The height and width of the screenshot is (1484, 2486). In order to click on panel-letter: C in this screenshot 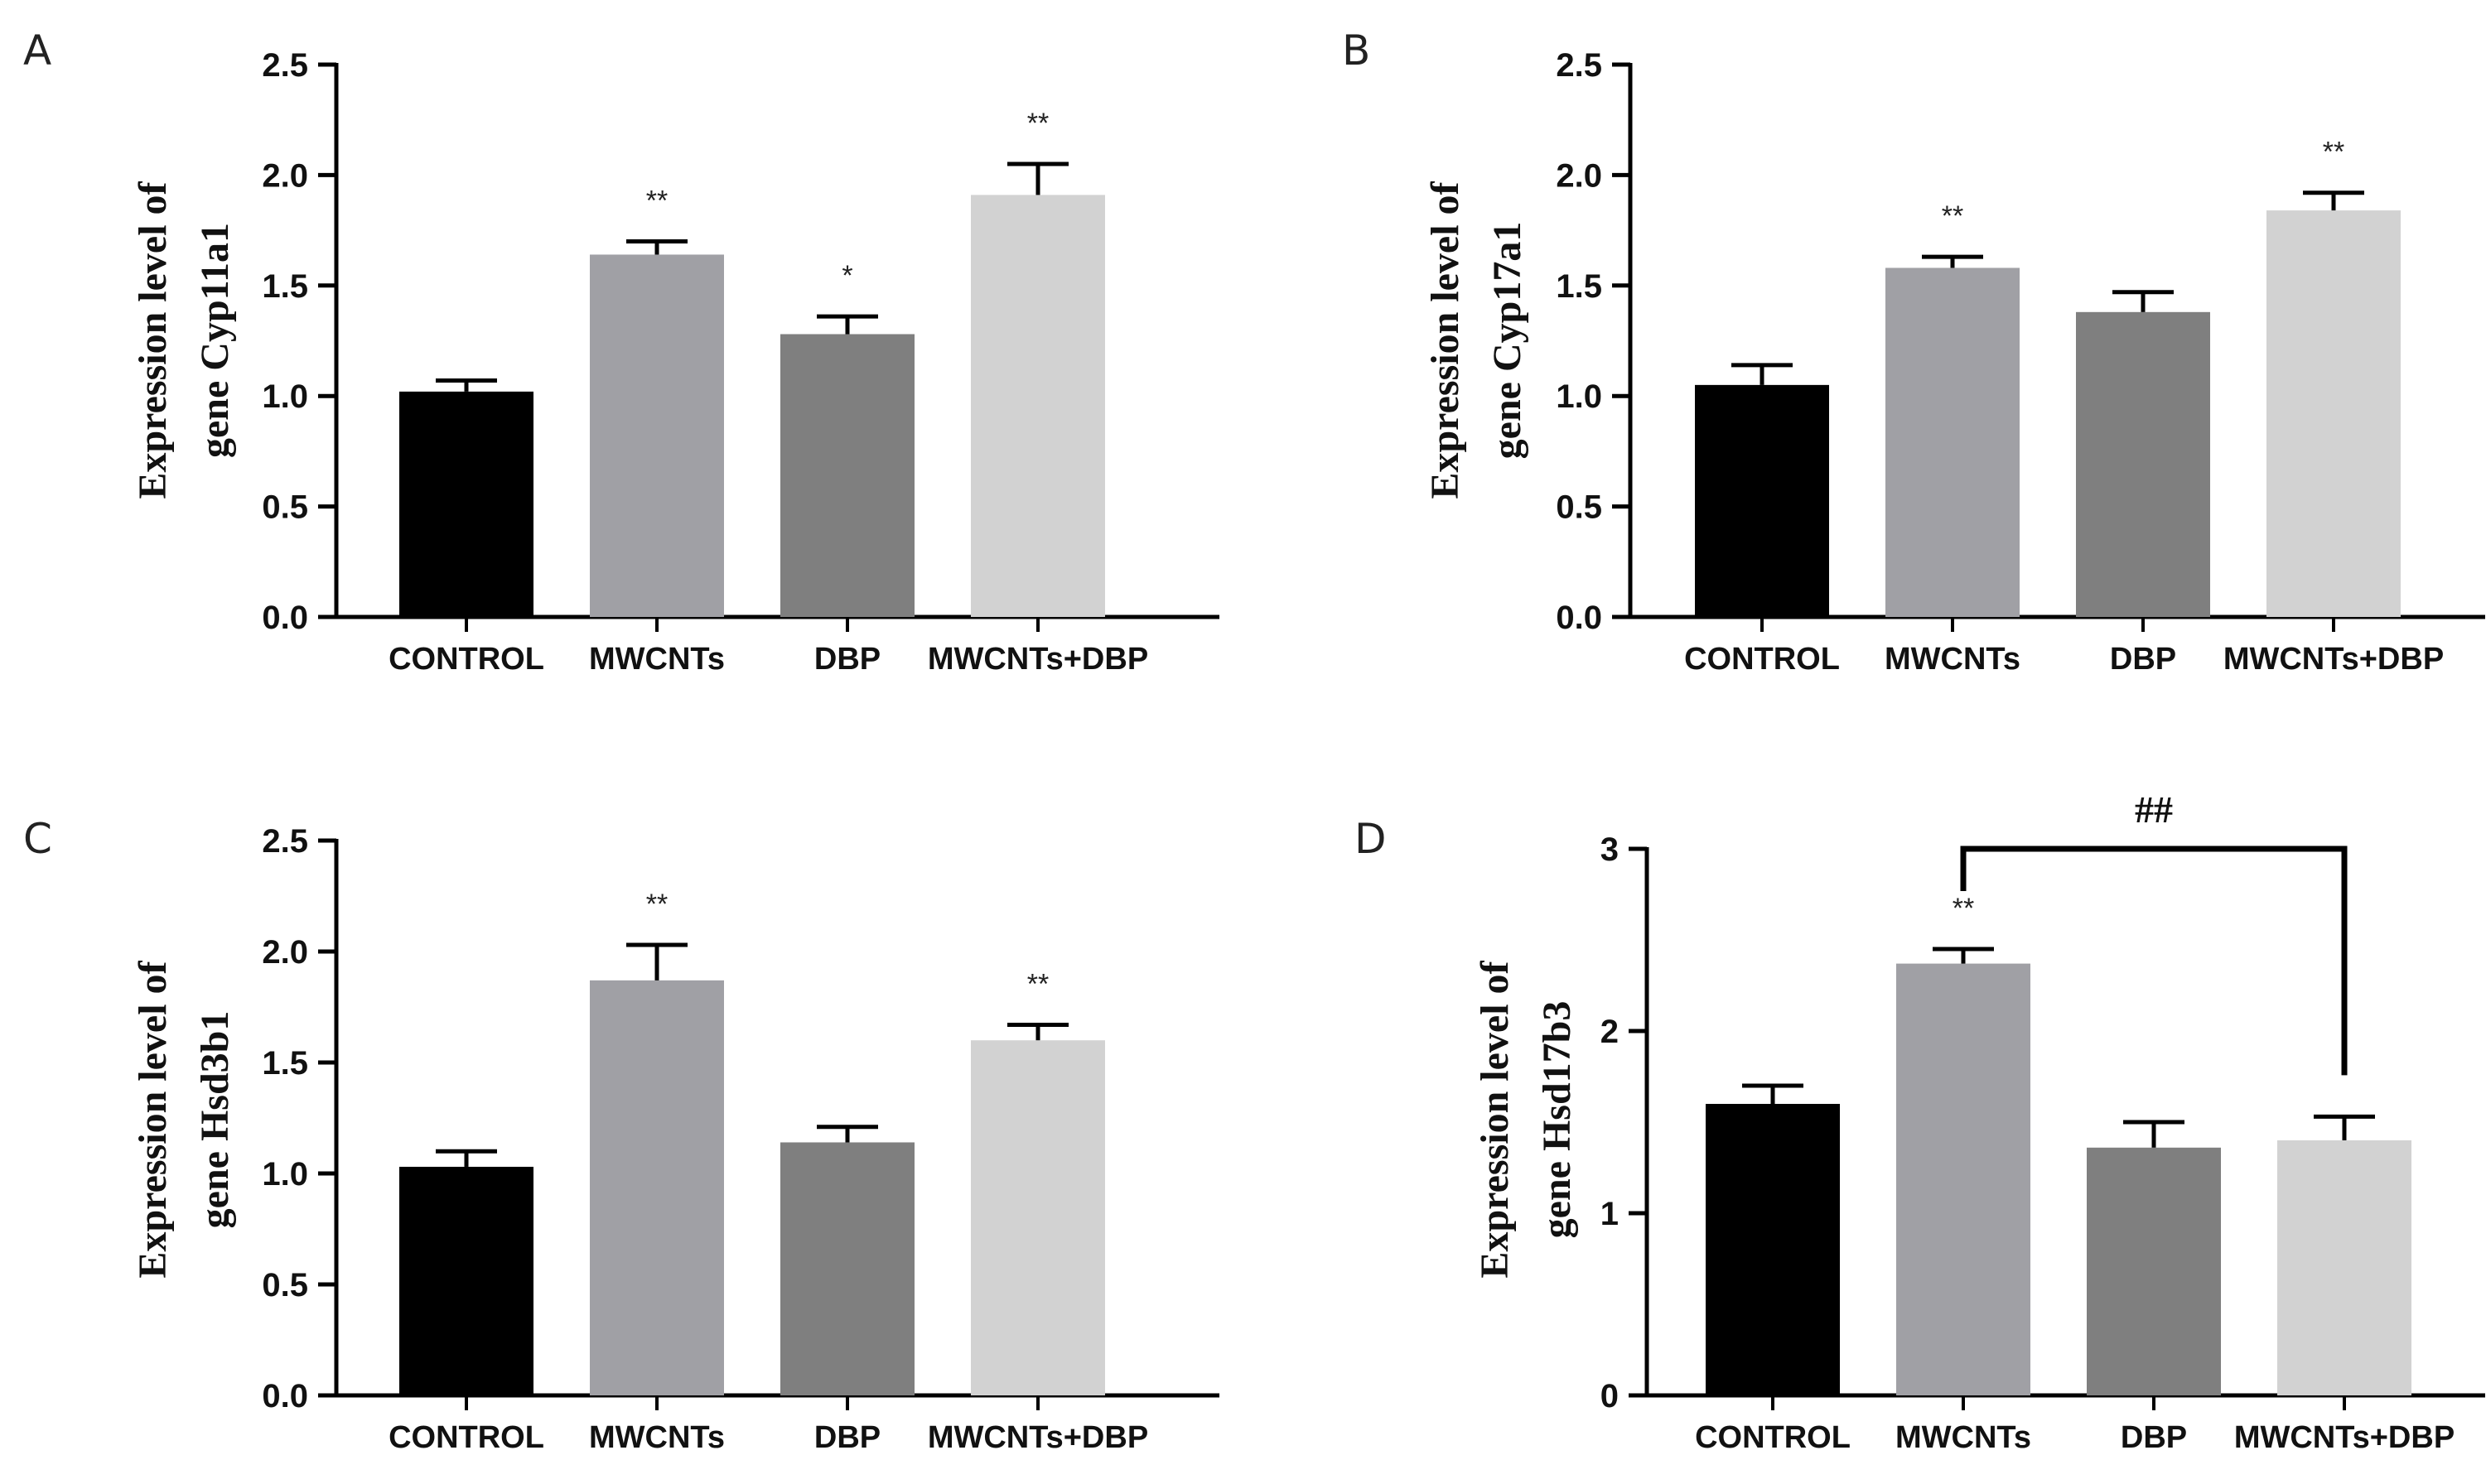, I will do `click(37, 839)`.